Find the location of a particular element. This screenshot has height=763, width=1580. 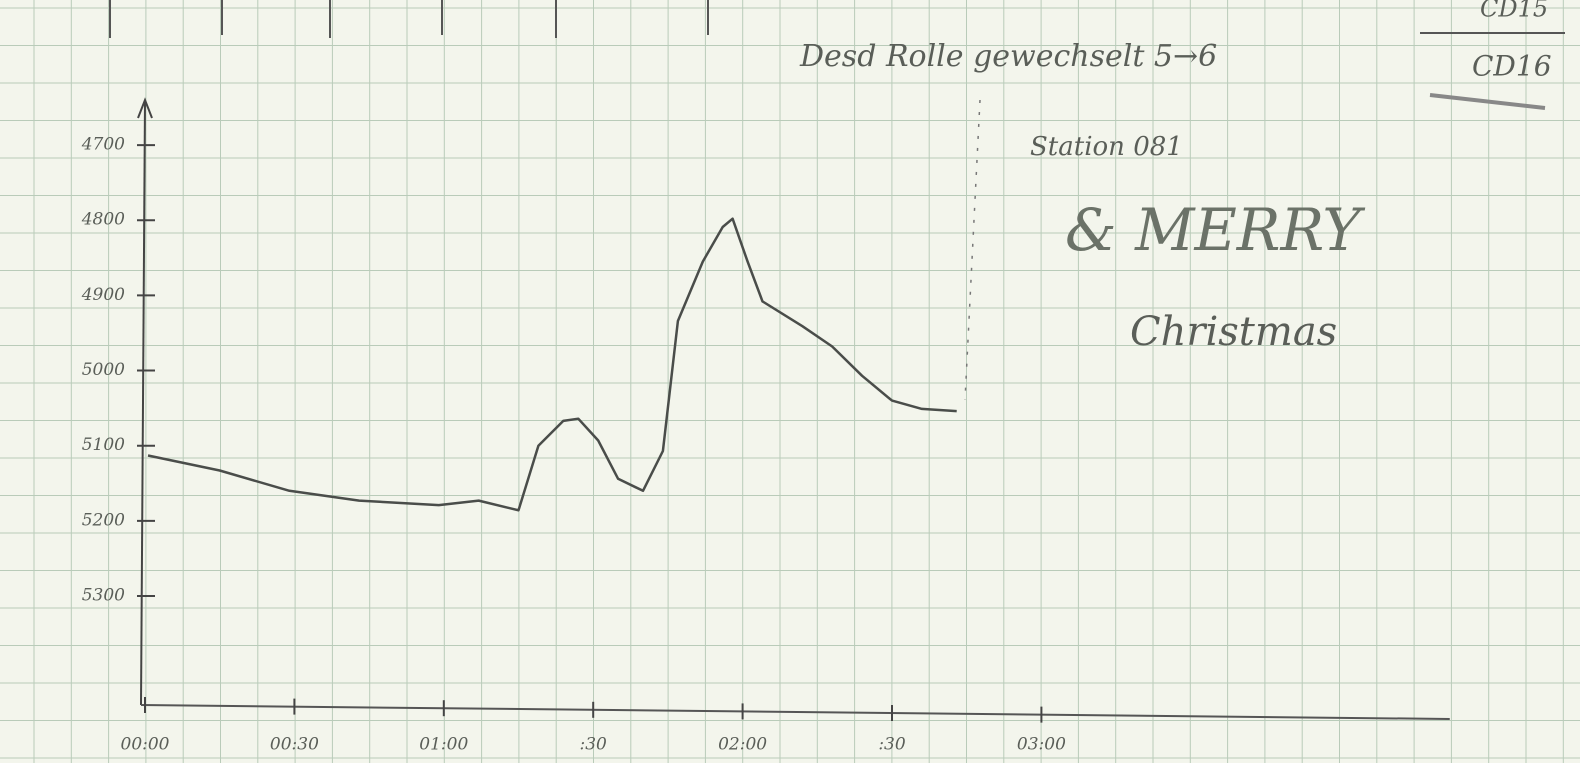

x-tick-label: 02:00 is located at coordinates (742, 745).